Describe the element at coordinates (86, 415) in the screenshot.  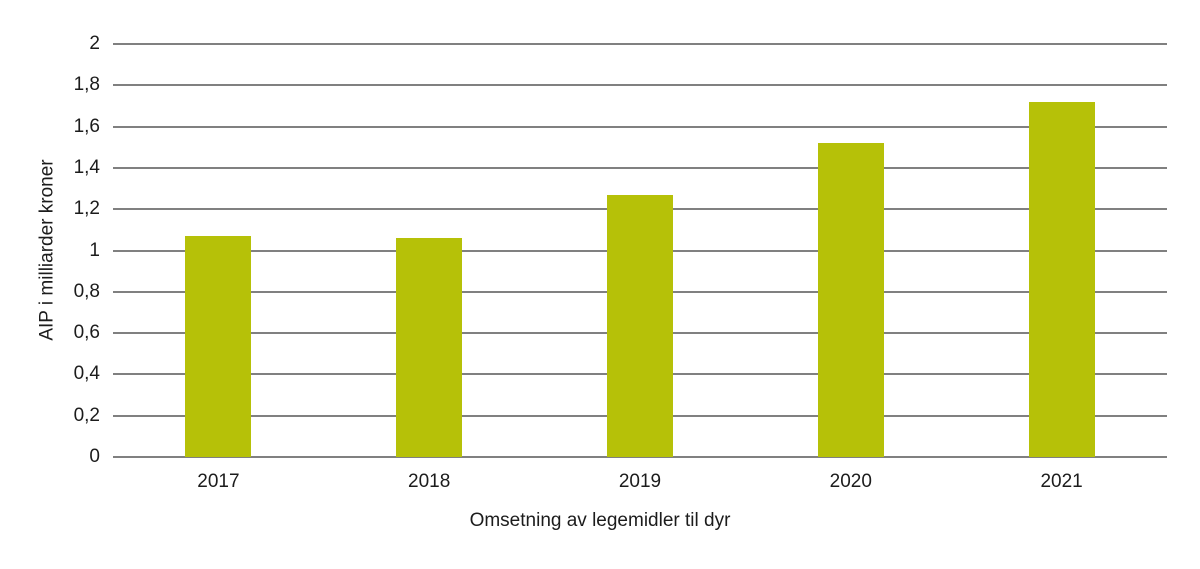
I see `y-tick-label: 0,2` at that location.